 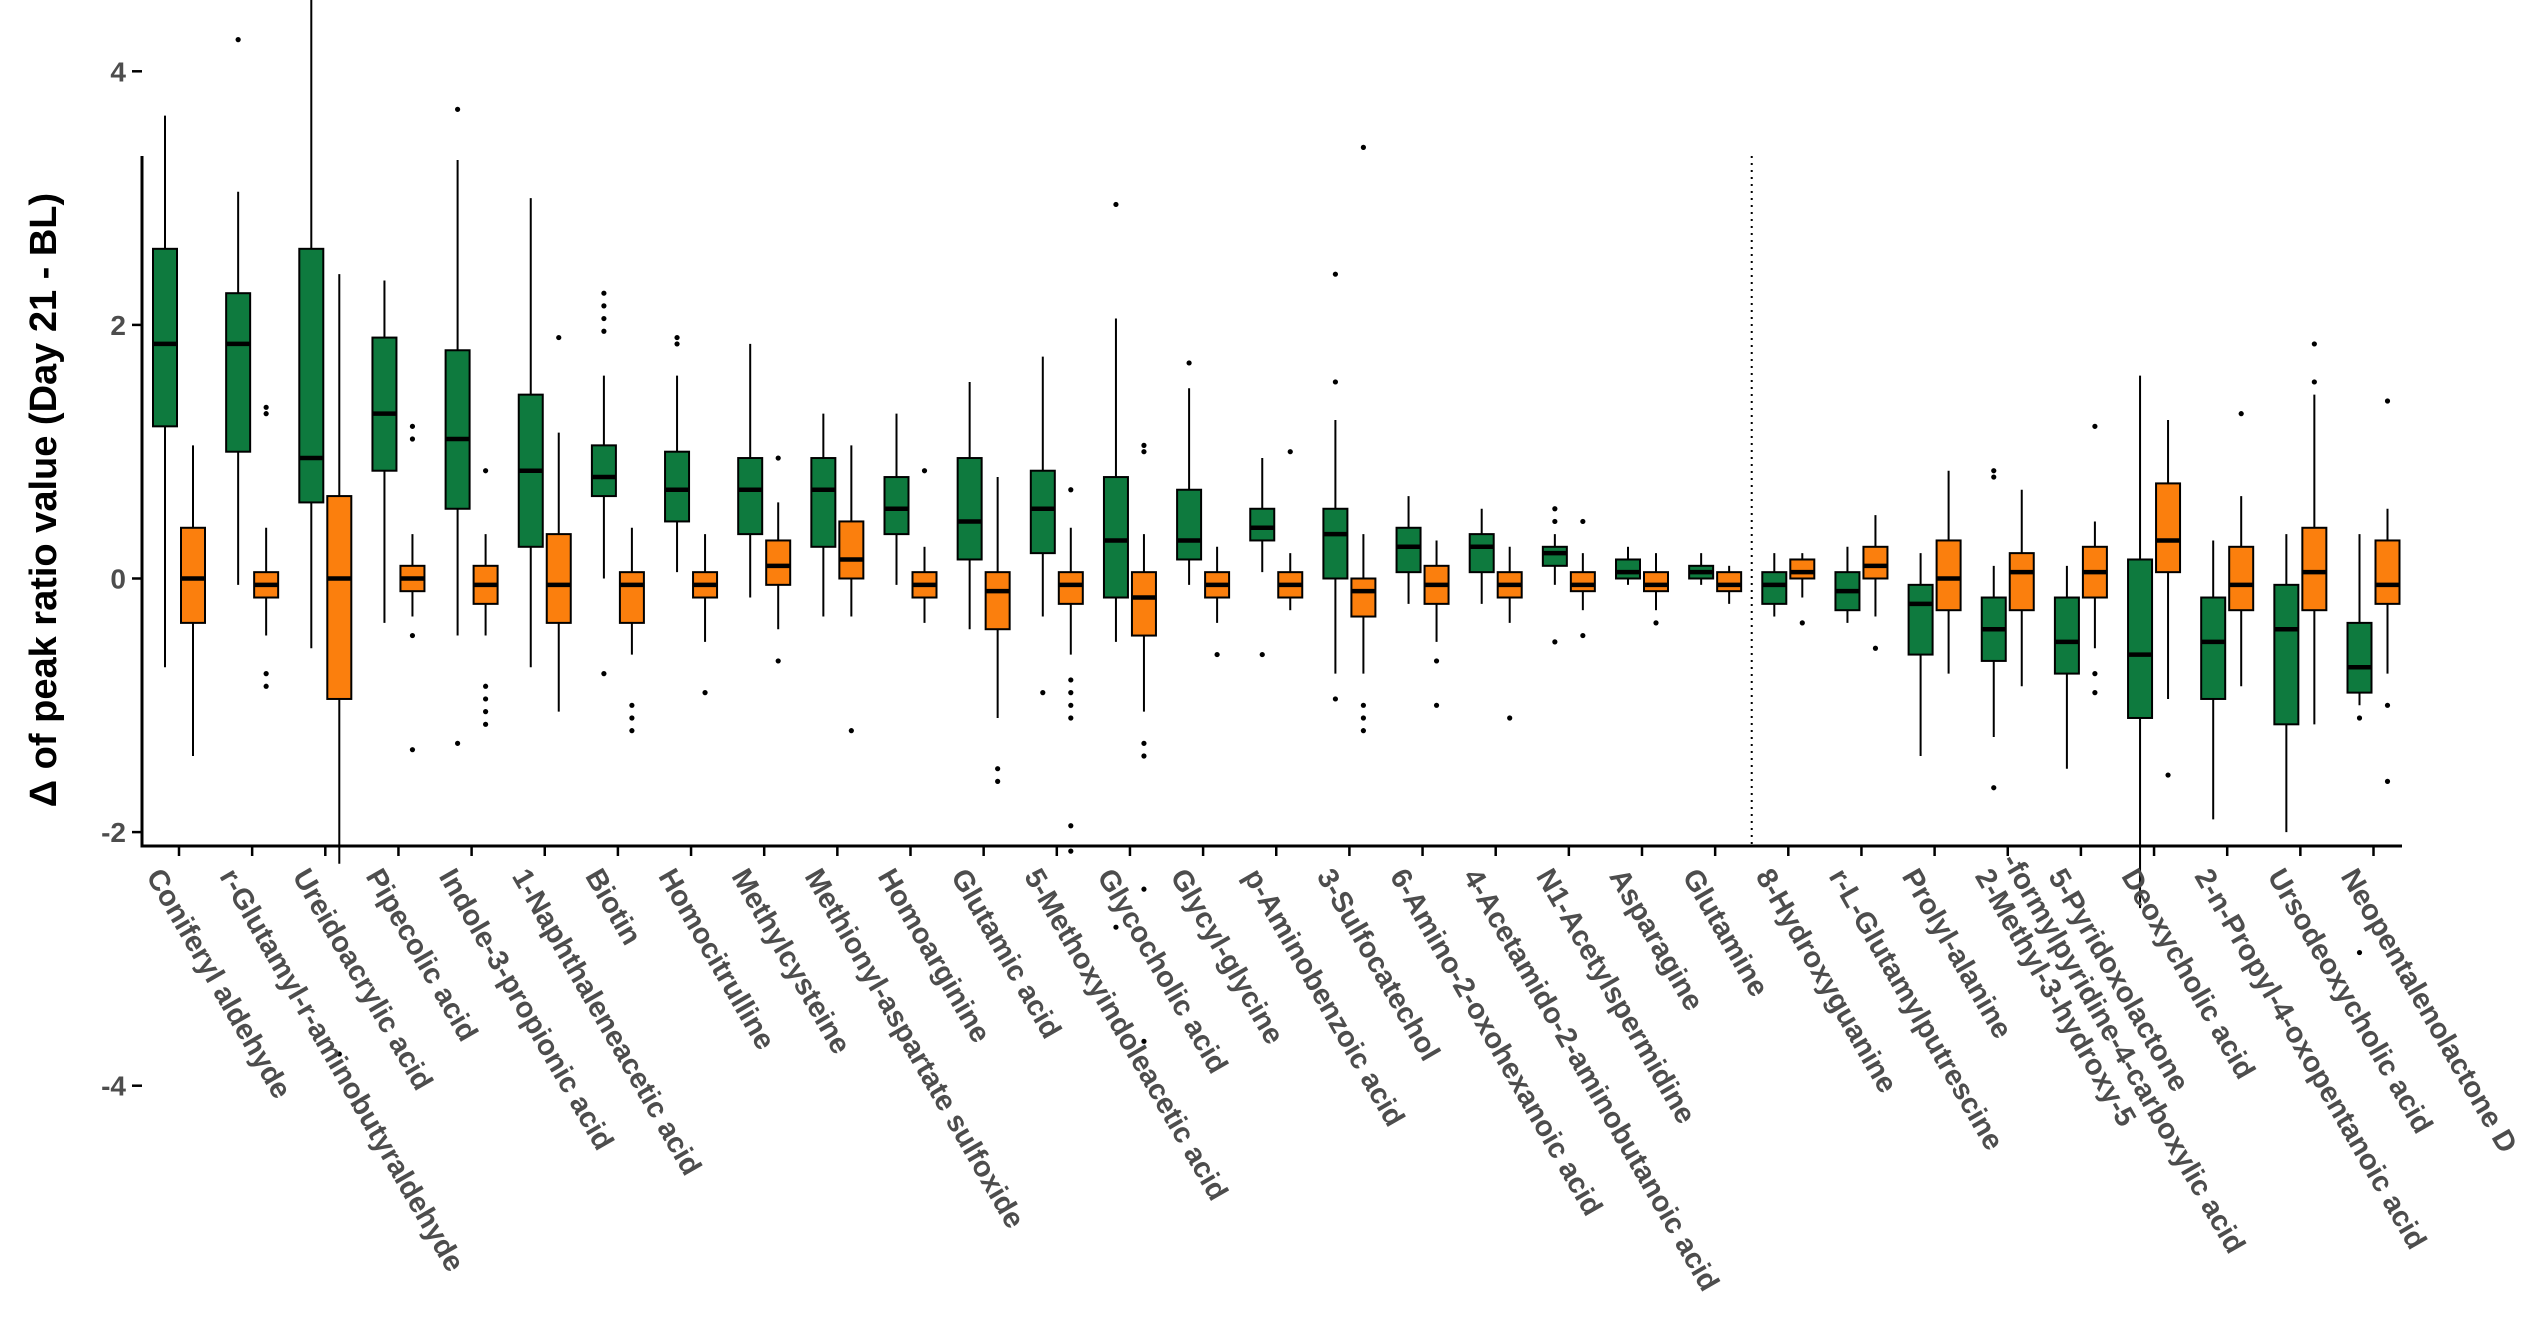 What do you see at coordinates (113, 832) in the screenshot?
I see `y-tick-label: -2` at bounding box center [113, 832].